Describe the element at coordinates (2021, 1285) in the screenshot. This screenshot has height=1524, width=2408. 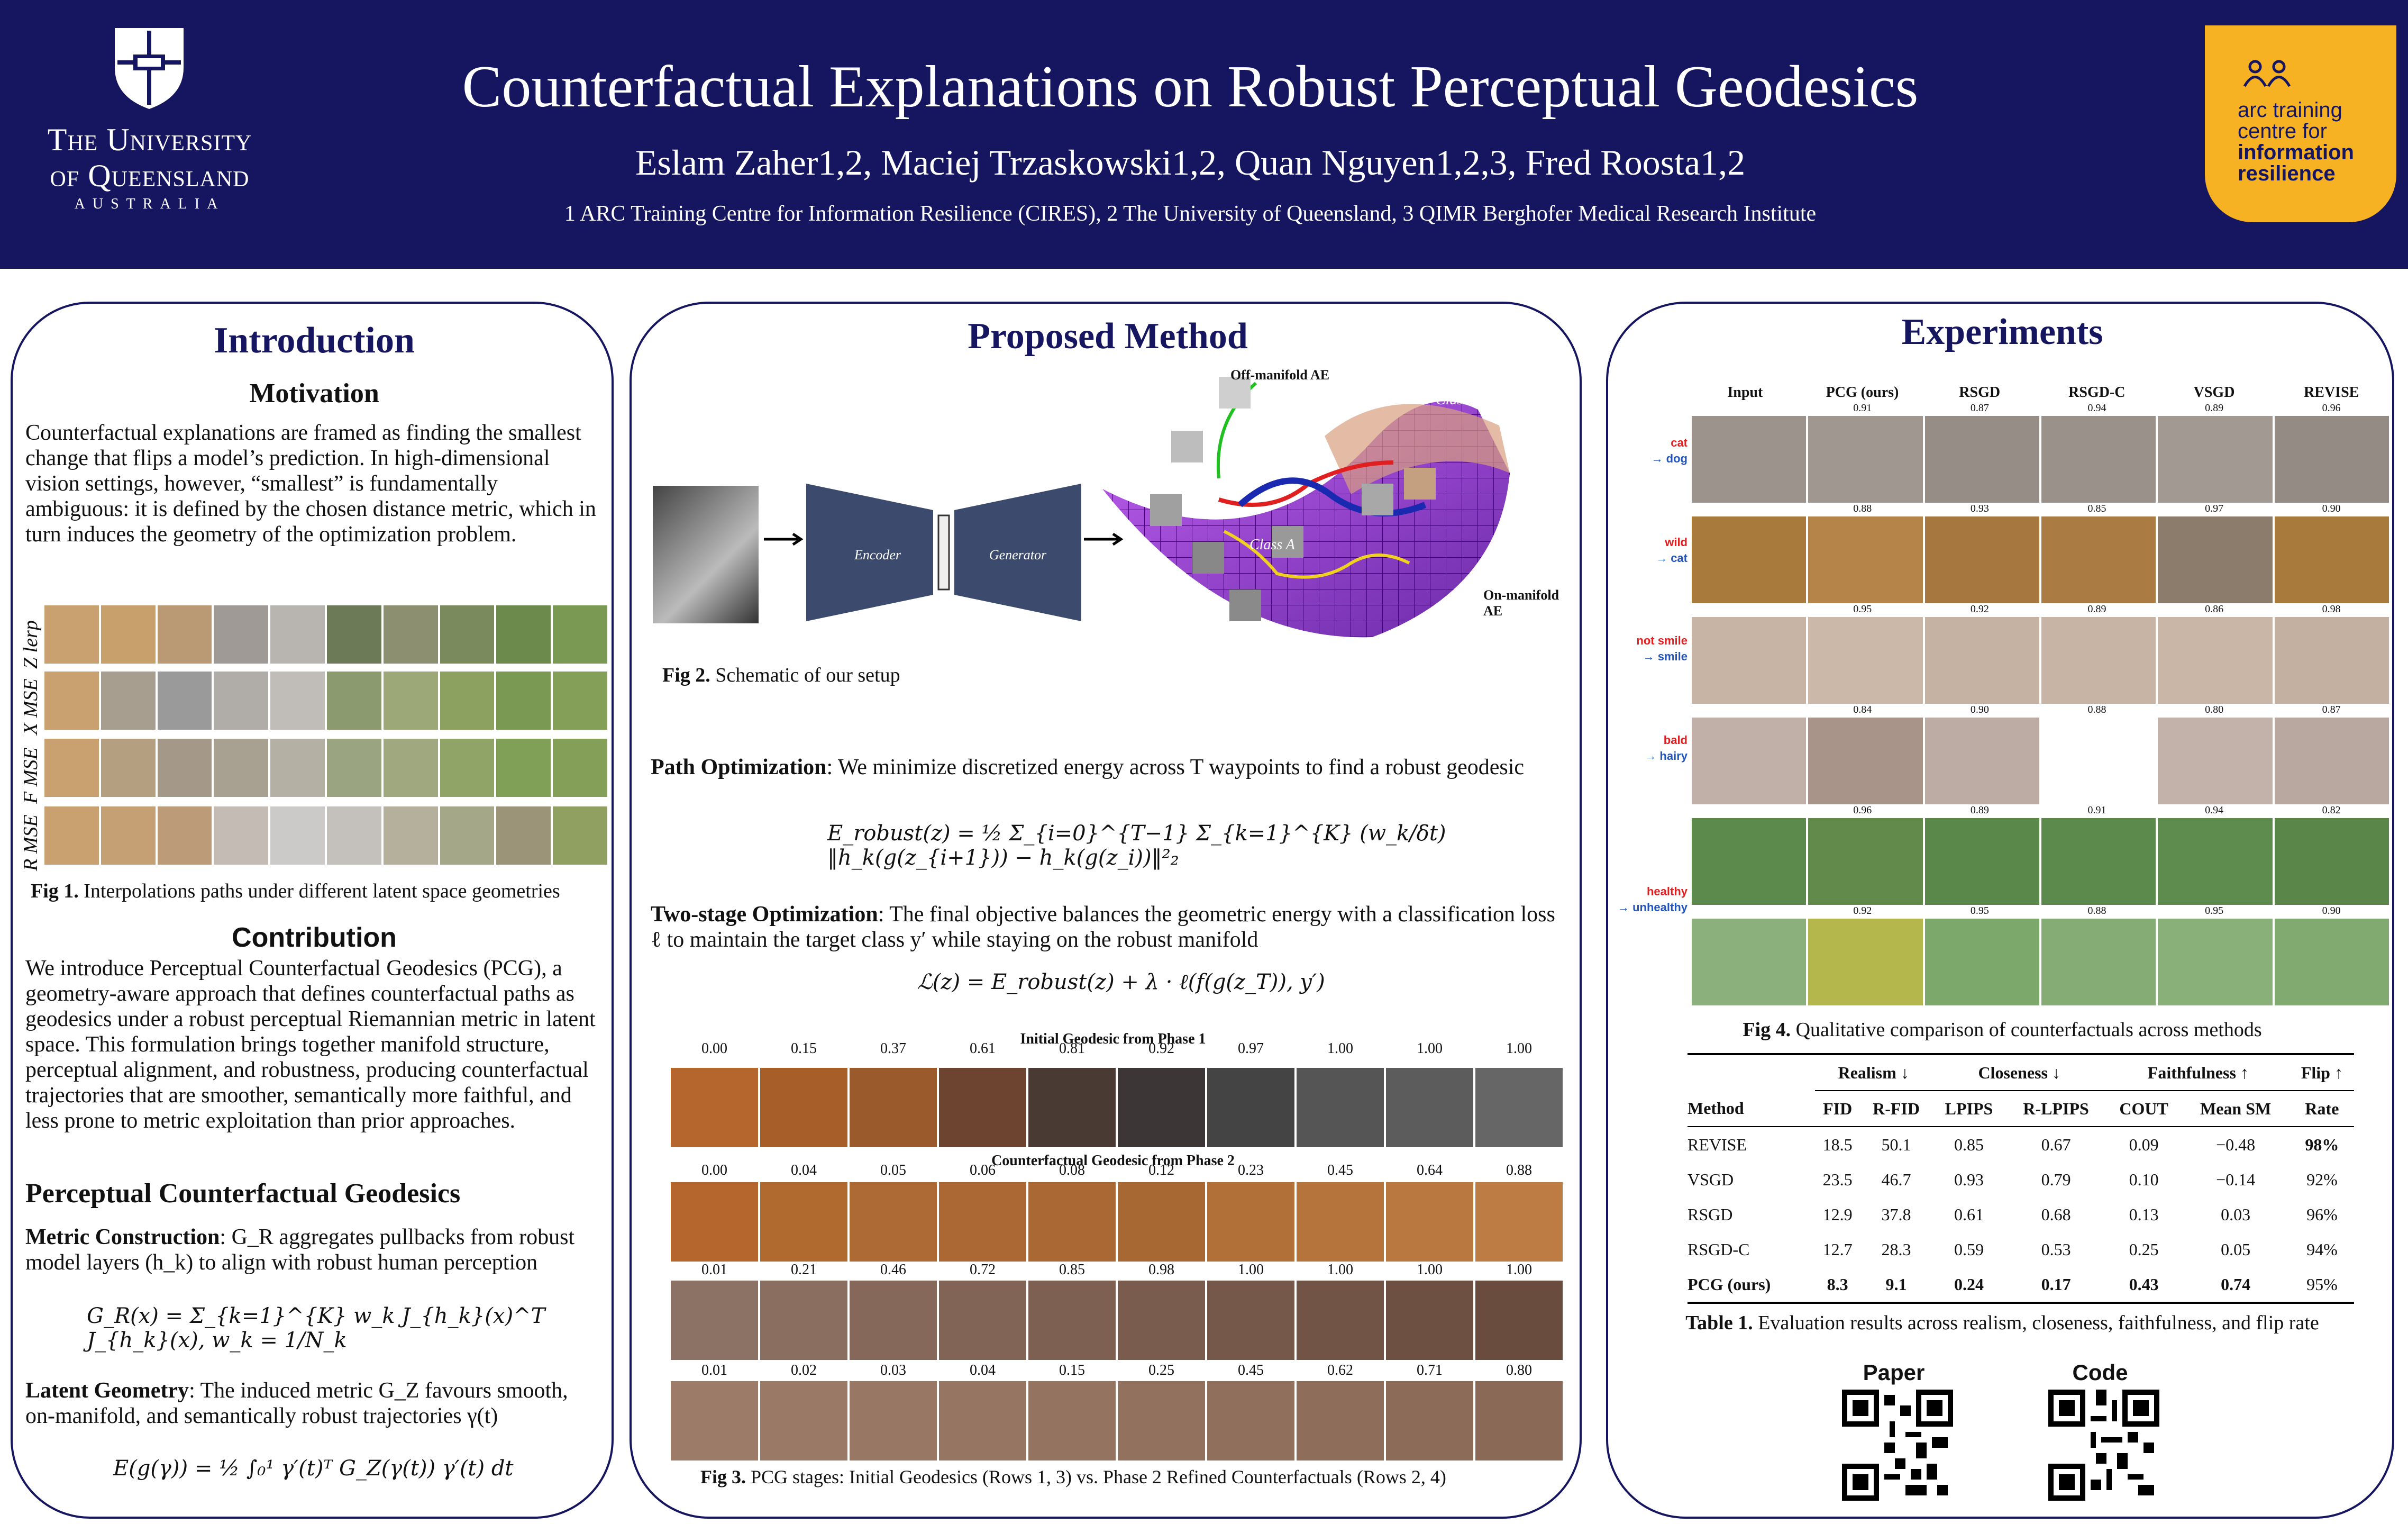
I see `table-row: PCG (ours) 8.3 9.1 0.24 0.17 0.43 0.74 95%` at that location.